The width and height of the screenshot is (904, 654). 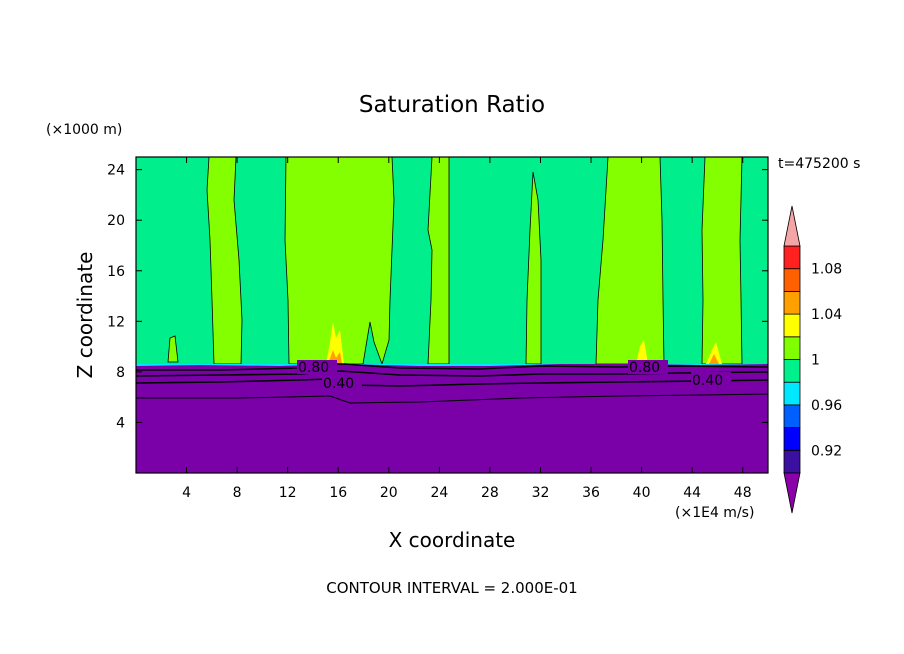 What do you see at coordinates (541, 493) in the screenshot?
I see `x-tick-label: 32` at bounding box center [541, 493].